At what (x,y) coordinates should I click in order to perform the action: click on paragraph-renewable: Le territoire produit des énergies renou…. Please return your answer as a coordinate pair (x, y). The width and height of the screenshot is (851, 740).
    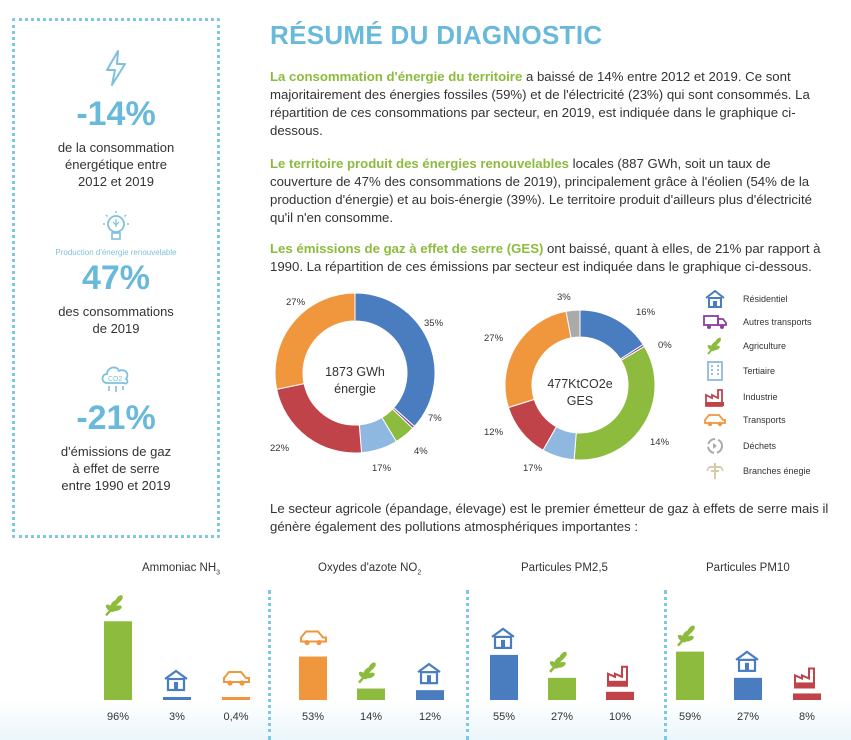
    Looking at the image, I should click on (552, 191).